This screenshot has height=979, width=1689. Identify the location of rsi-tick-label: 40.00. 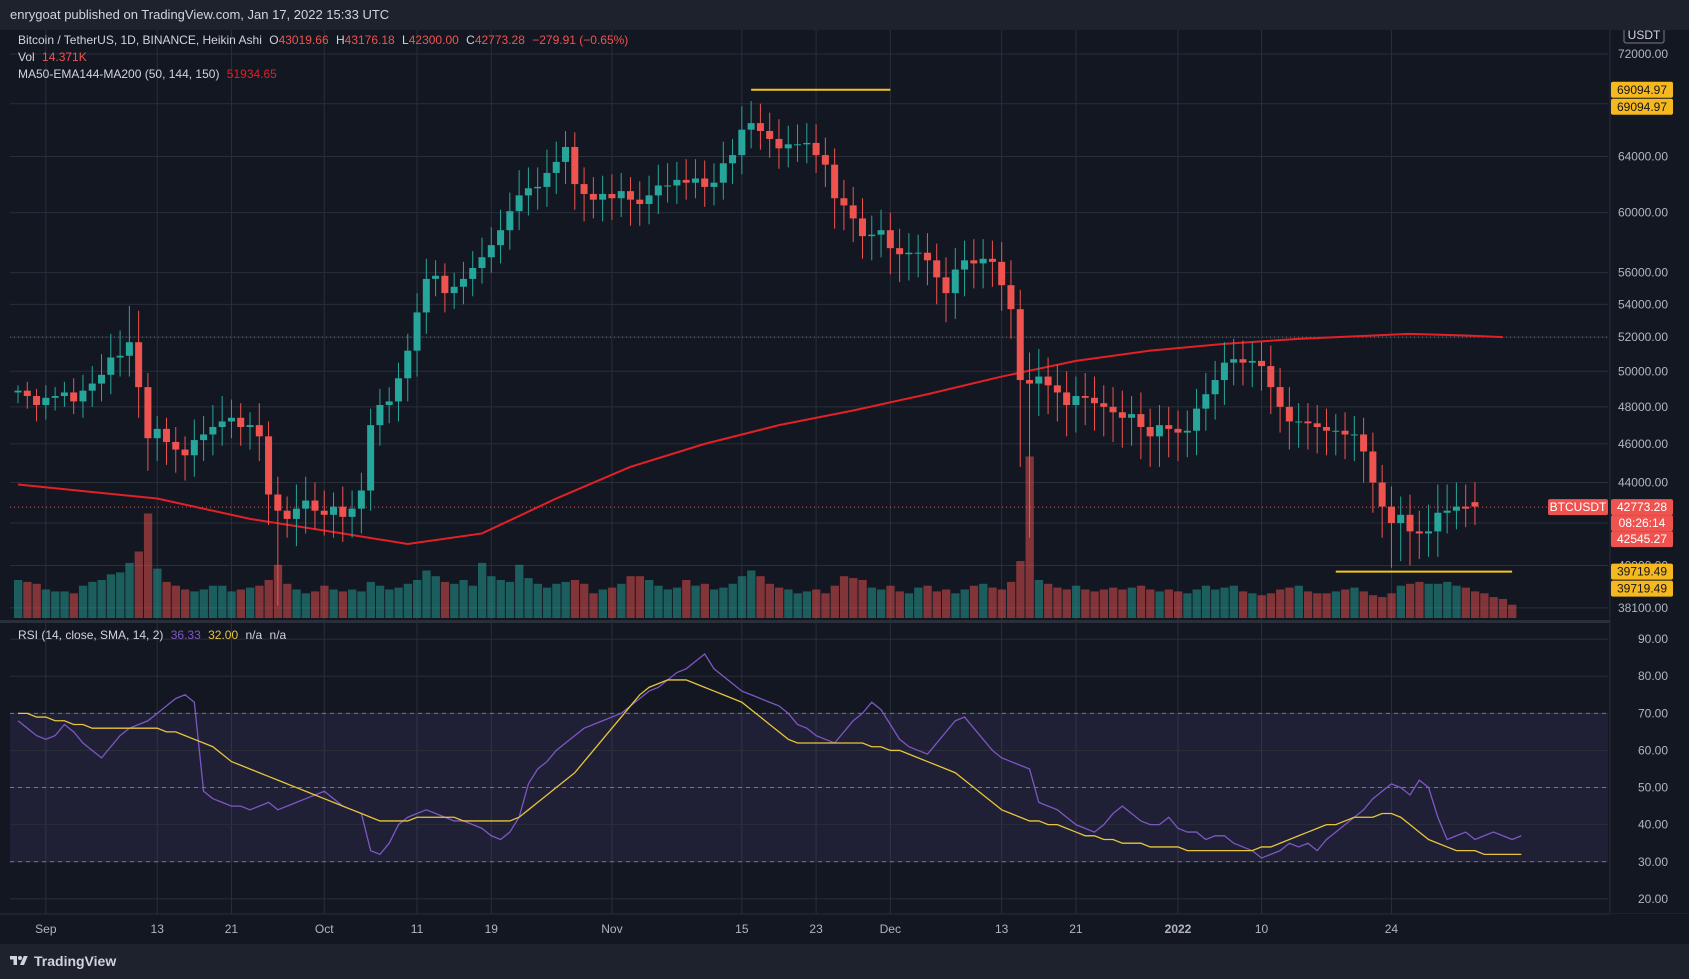
(1653, 825).